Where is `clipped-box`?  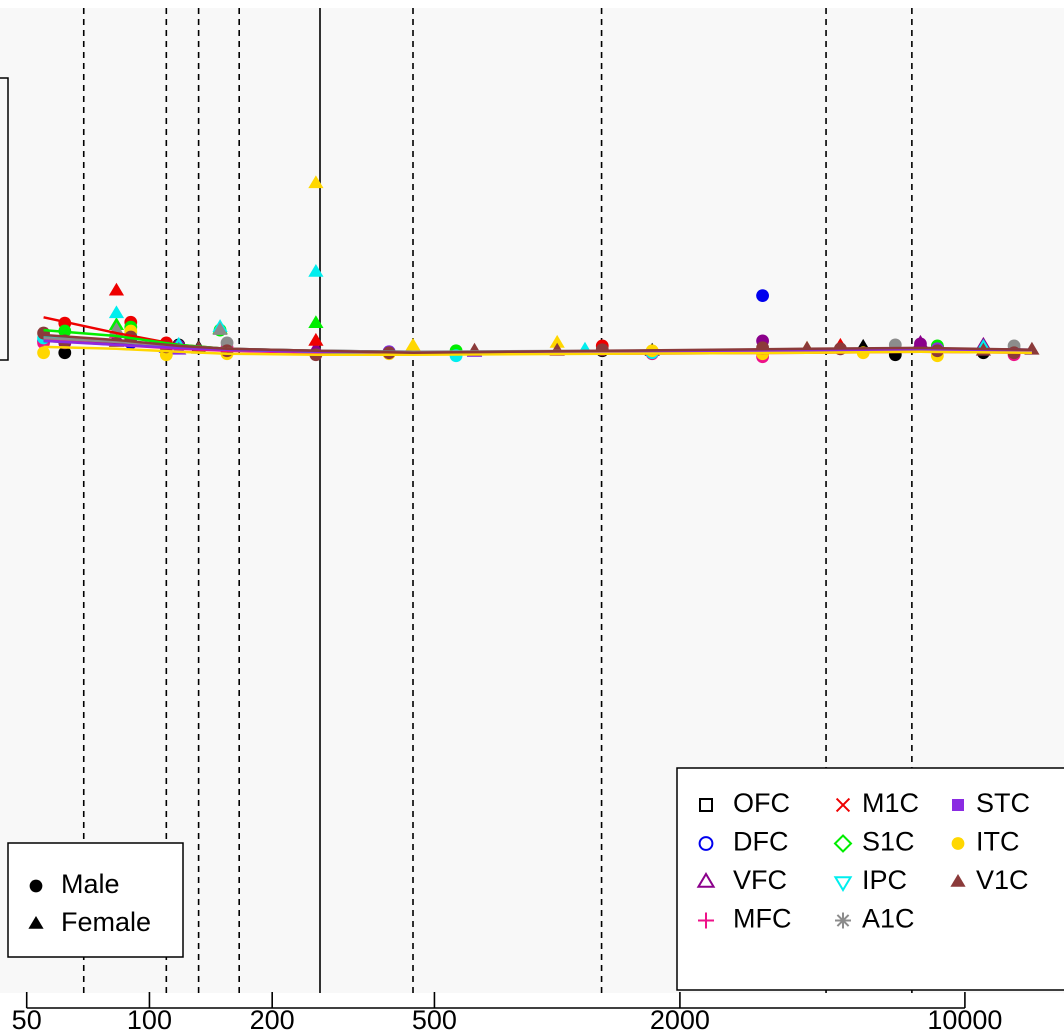
clipped-box is located at coordinates (4, 219).